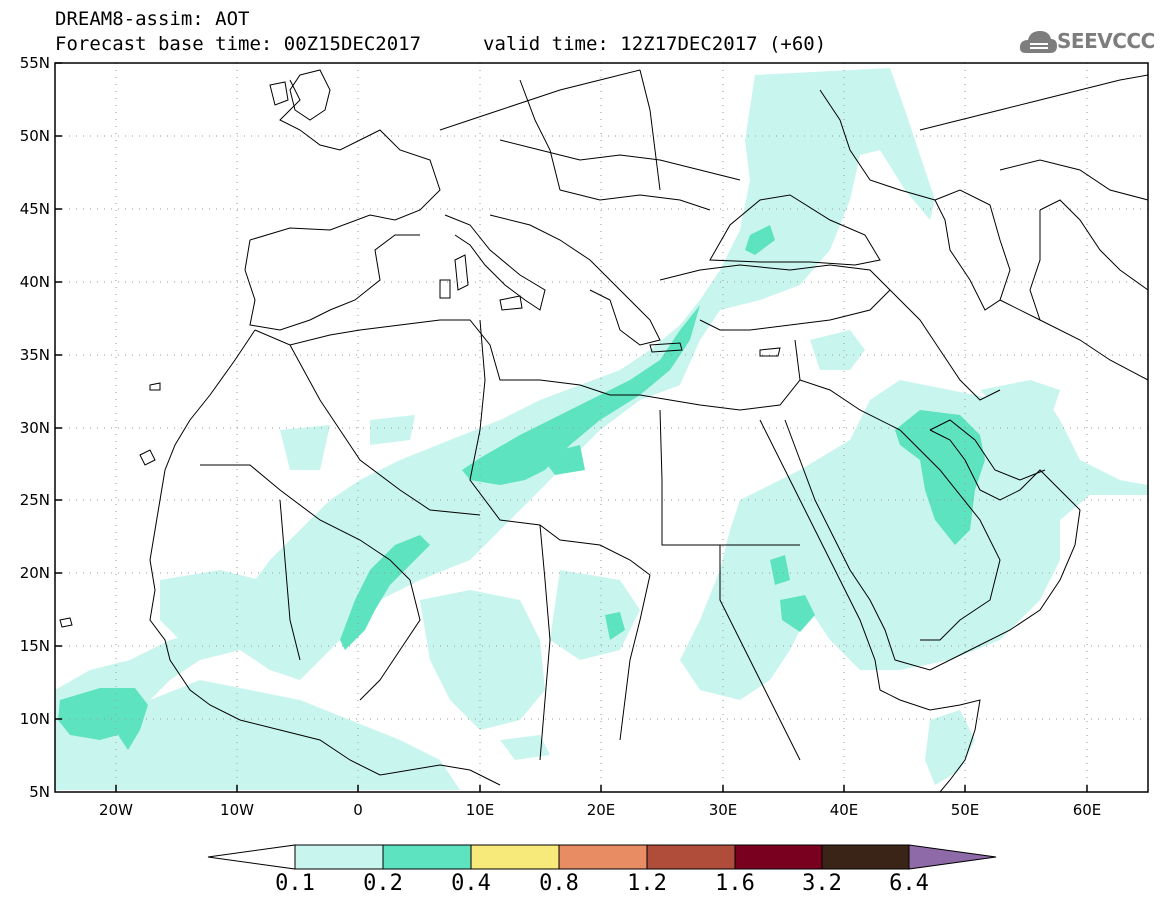 This screenshot has height=905, width=1165. I want to click on colorbar, so click(602, 857).